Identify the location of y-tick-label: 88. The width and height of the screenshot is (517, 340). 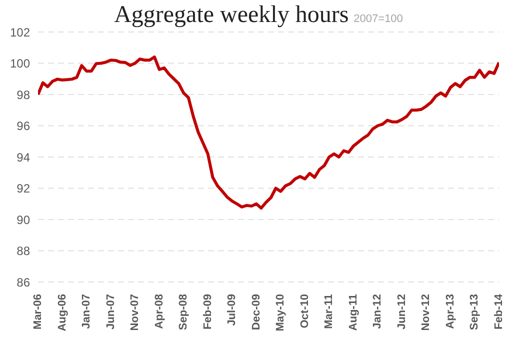
(23, 251).